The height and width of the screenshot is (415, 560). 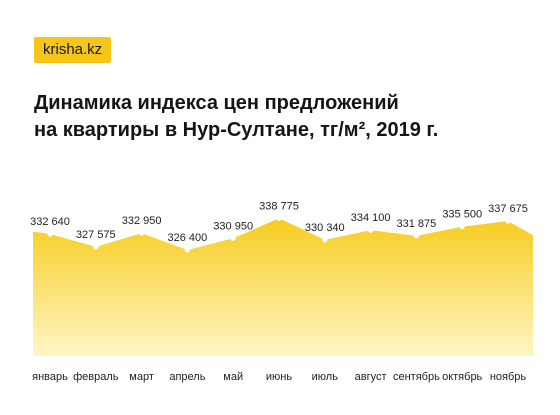 What do you see at coordinates (187, 377) in the screenshot?
I see `x-tick-label: апрель` at bounding box center [187, 377].